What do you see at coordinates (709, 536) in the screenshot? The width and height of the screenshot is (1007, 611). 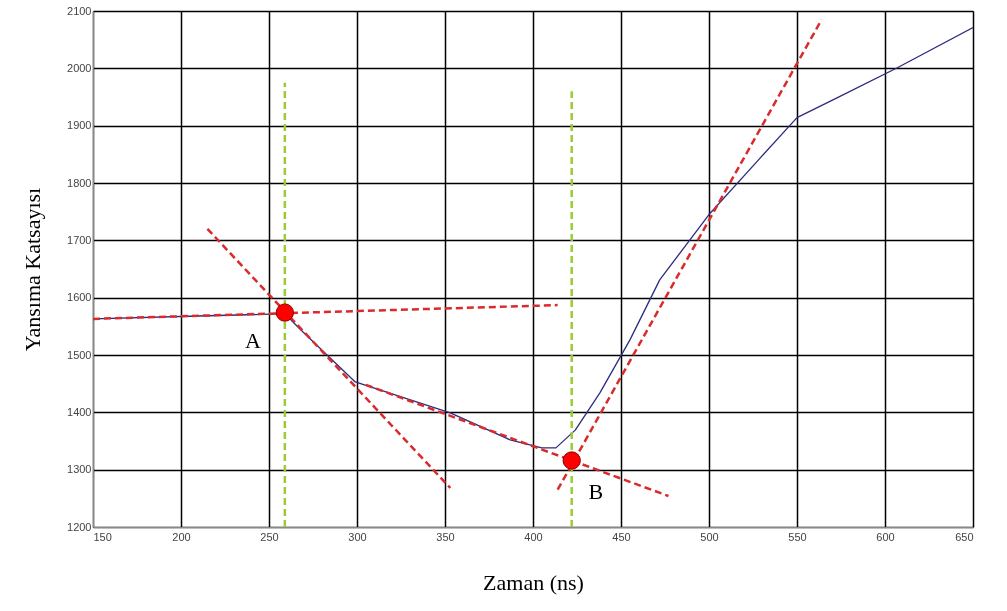 I see `x-tick-label: 500` at bounding box center [709, 536].